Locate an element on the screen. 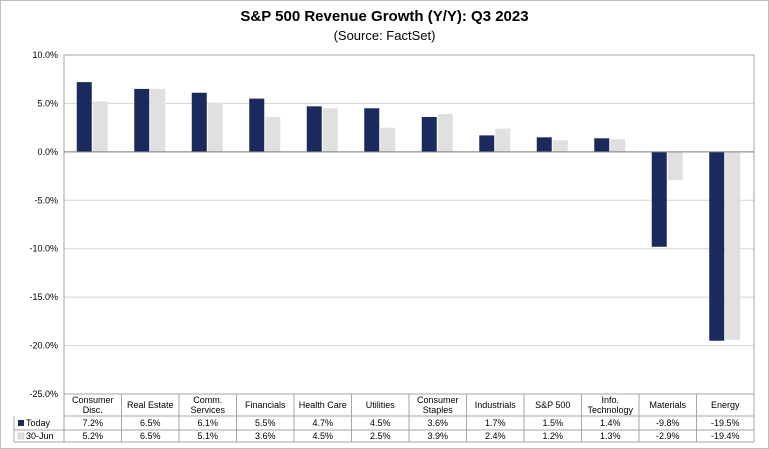 The width and height of the screenshot is (769, 449). category-label: Info. is located at coordinates (610, 400).